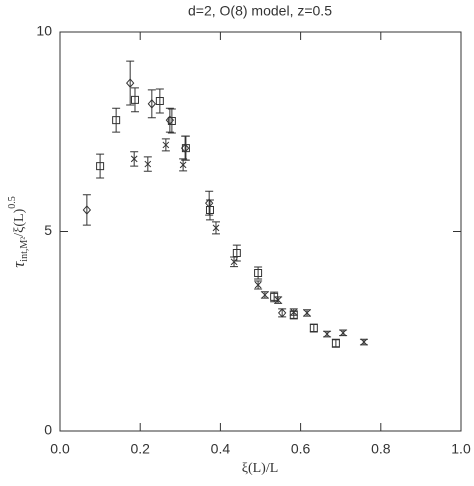 This screenshot has width=474, height=486. Describe the element at coordinates (48, 430) in the screenshot. I see `y-tick-label: 0` at that location.